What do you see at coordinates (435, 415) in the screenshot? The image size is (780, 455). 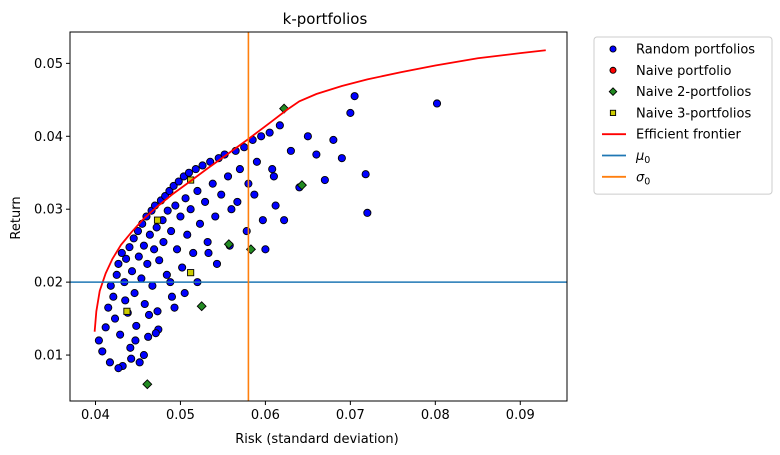 I see `x-tick-label: 0.08` at bounding box center [435, 415].